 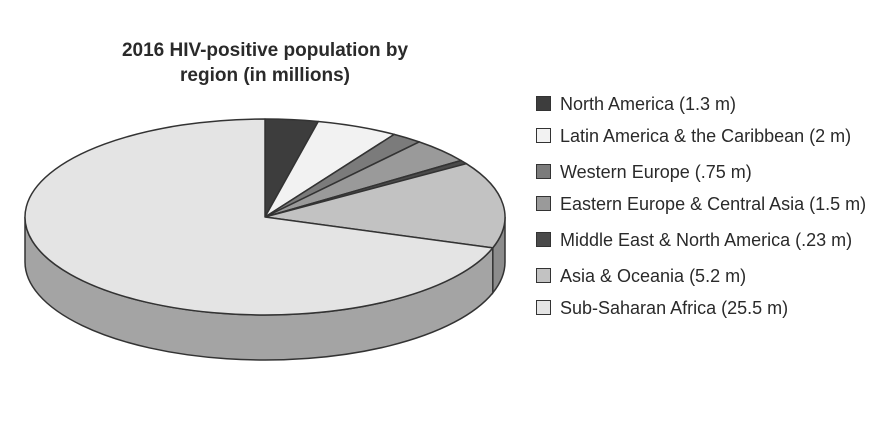 I want to click on legend-item: Middle East & North America (.23 m), so click(x=711, y=240).